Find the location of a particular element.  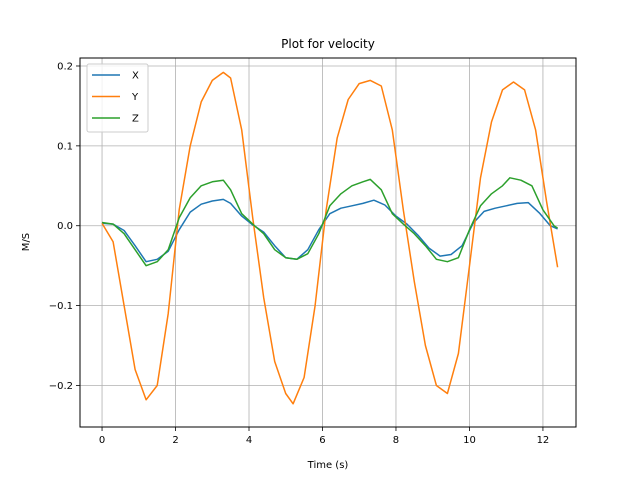

x-axis-label: Time (s) is located at coordinates (328, 465).